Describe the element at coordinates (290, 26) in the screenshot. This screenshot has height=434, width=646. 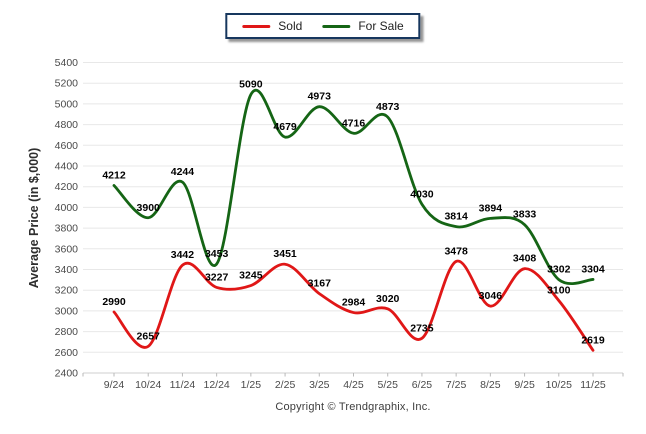
I see `legend-label-sold: Sold` at that location.